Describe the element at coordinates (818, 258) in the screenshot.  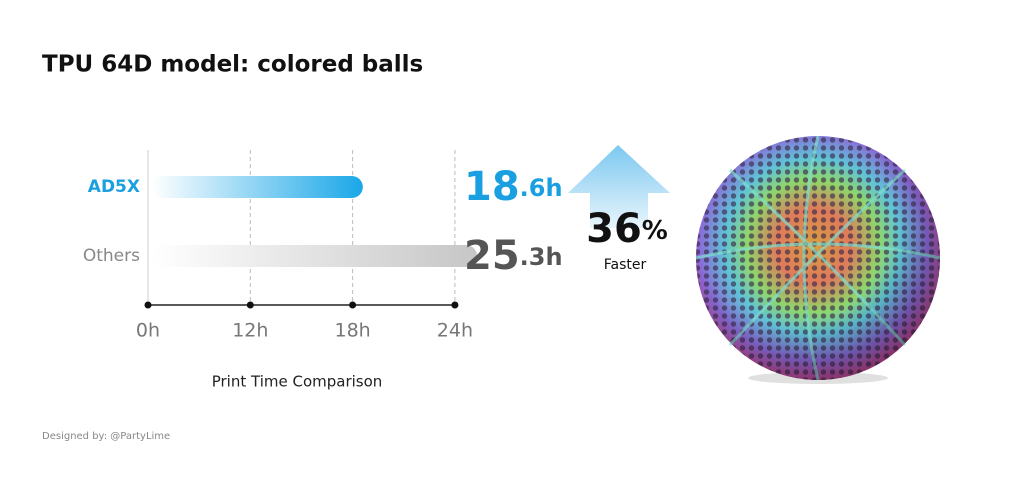
I see `ball-shade` at that location.